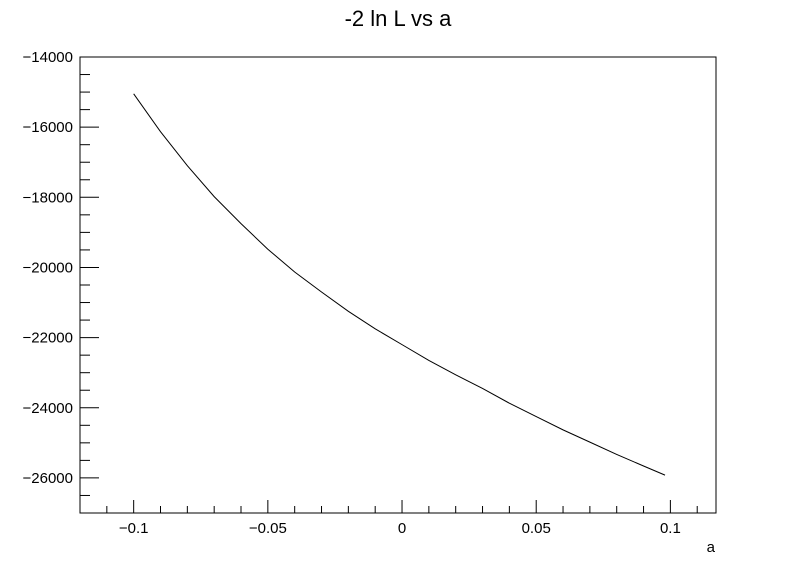 This screenshot has width=796, height=572. I want to click on y-tick-label: −18000, so click(48, 197).